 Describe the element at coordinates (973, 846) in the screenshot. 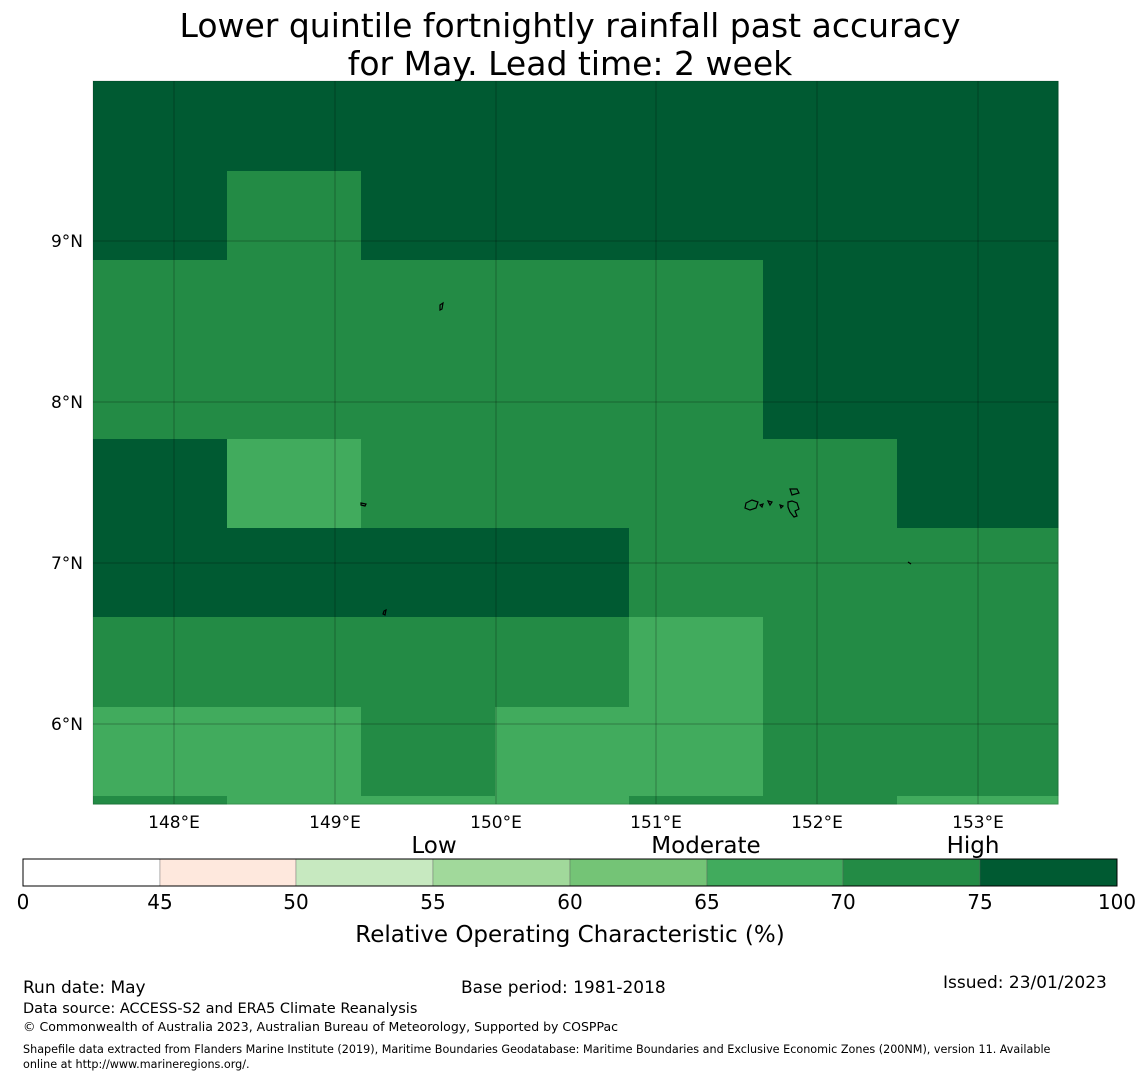

I see `category-label-high: High` at that location.